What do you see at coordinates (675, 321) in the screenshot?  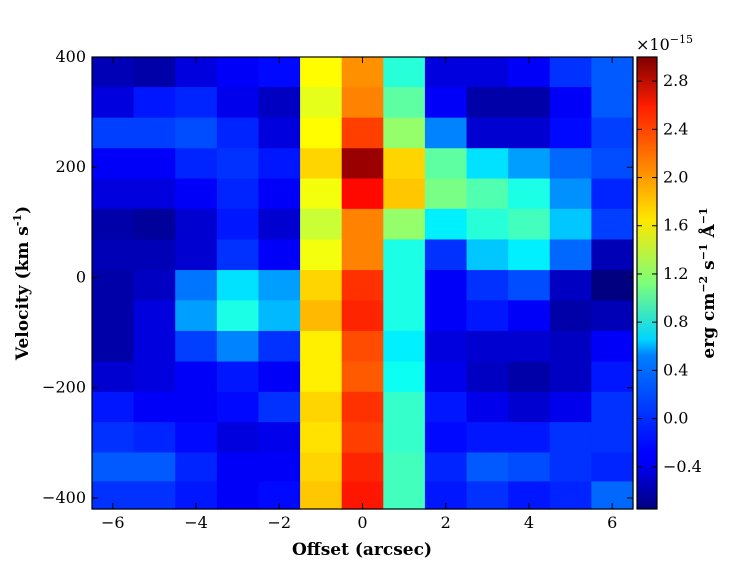 I see `colorbar-tick-label: 0.8` at bounding box center [675, 321].